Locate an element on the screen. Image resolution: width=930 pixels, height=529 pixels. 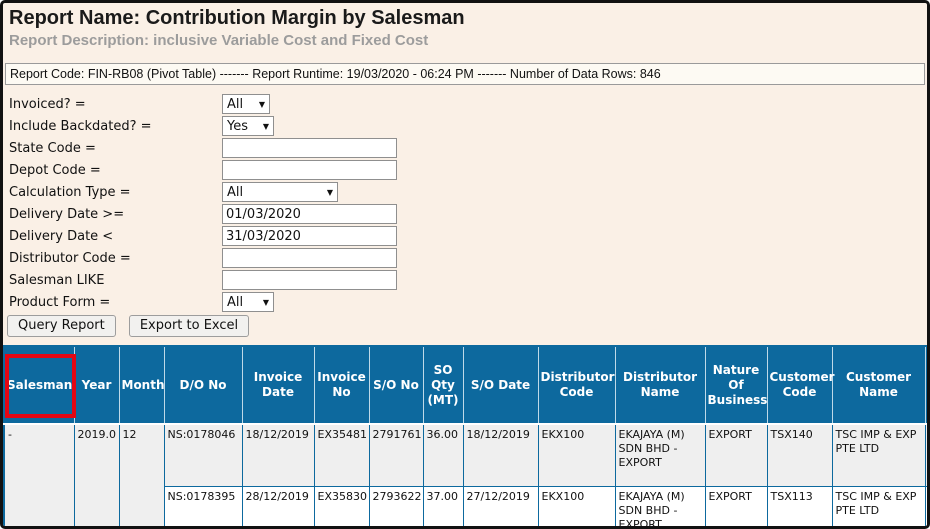
cell-invoice-date: 18/12/2019 is located at coordinates (278, 455).